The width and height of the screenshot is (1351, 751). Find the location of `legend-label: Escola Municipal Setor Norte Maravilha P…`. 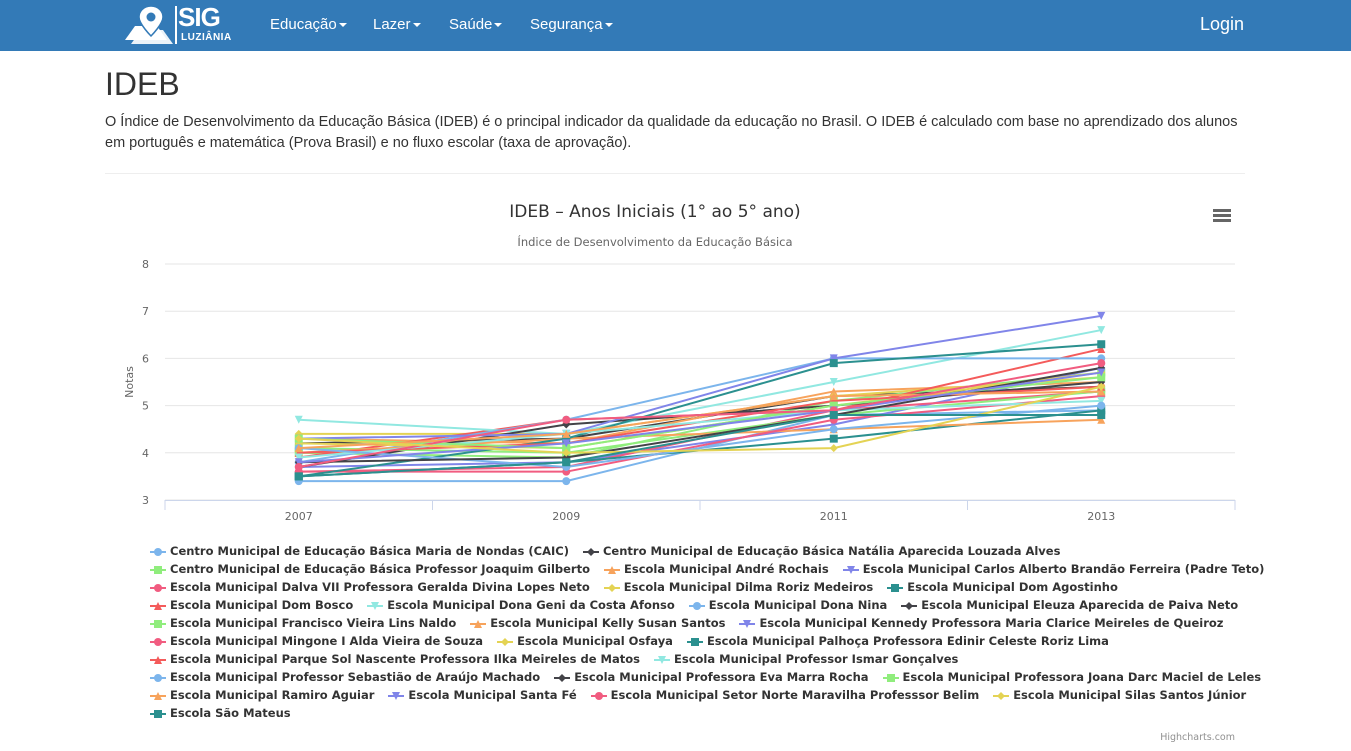

legend-label: Escola Municipal Setor Norte Maravilha P… is located at coordinates (795, 695).